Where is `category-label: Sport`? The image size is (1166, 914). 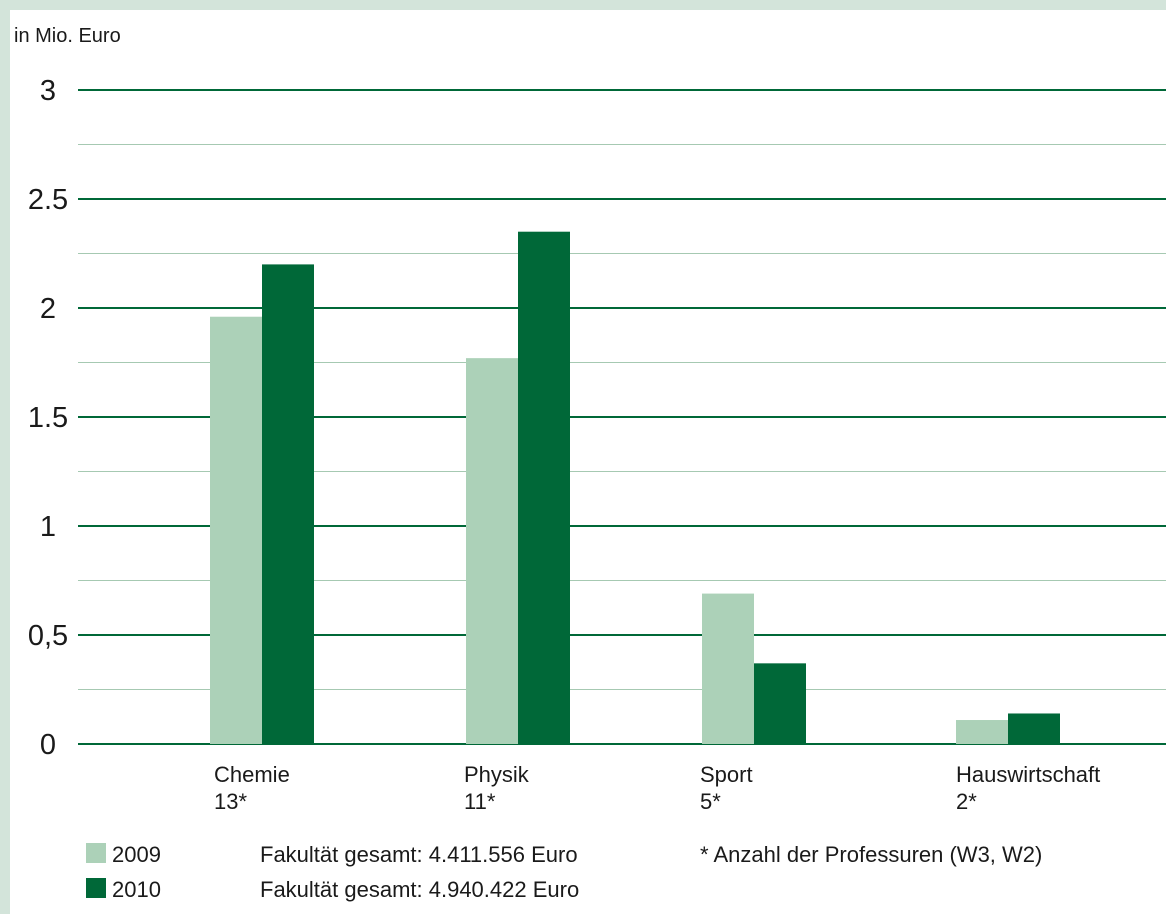
category-label: Sport is located at coordinates (726, 774).